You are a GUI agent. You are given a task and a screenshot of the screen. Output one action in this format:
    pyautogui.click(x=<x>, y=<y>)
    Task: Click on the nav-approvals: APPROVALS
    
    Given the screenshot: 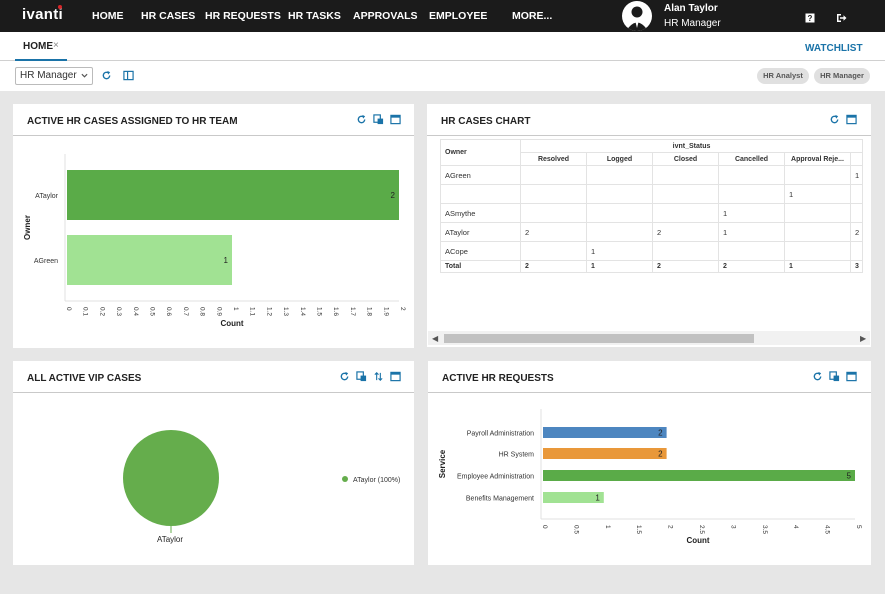 What is the action you would take?
    pyautogui.click(x=385, y=16)
    